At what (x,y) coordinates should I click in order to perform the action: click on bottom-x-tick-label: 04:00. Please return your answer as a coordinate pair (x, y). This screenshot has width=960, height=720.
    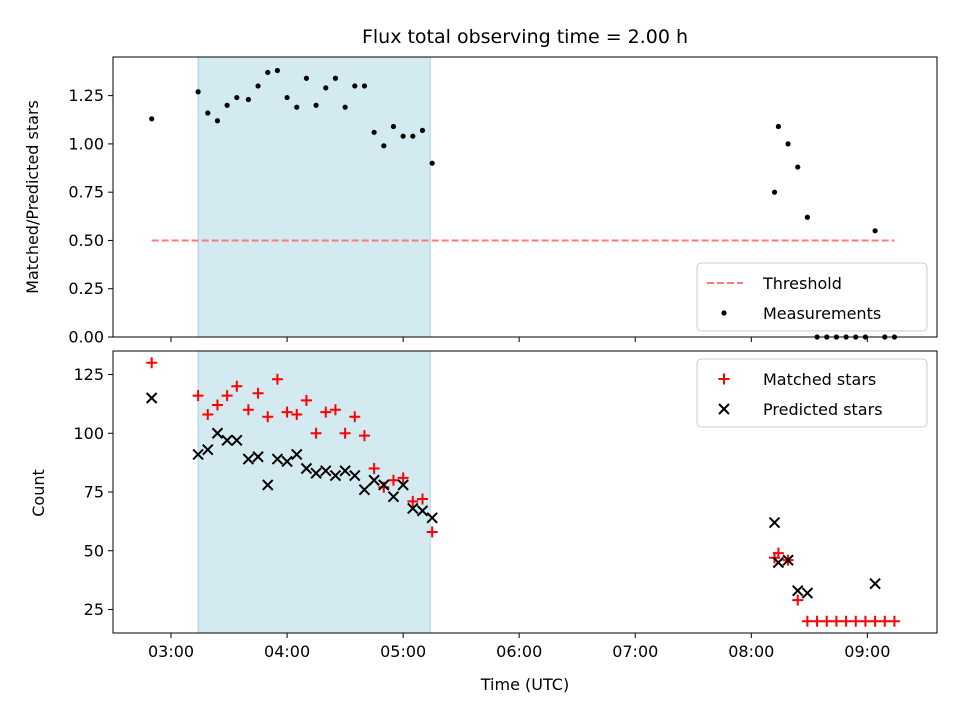
    Looking at the image, I should click on (287, 651).